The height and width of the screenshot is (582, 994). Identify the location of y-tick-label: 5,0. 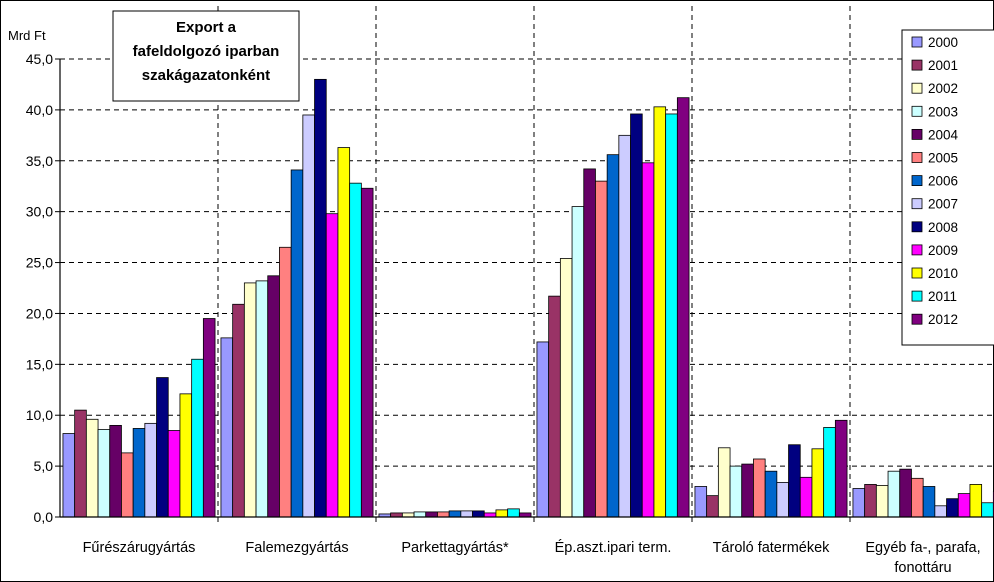
(44, 466).